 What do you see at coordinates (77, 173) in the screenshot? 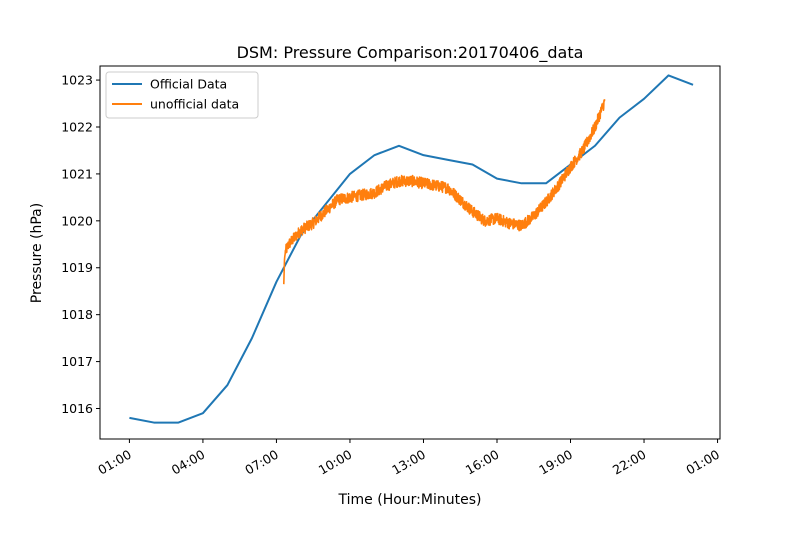
I see `y-tick-label: 1021` at bounding box center [77, 173].